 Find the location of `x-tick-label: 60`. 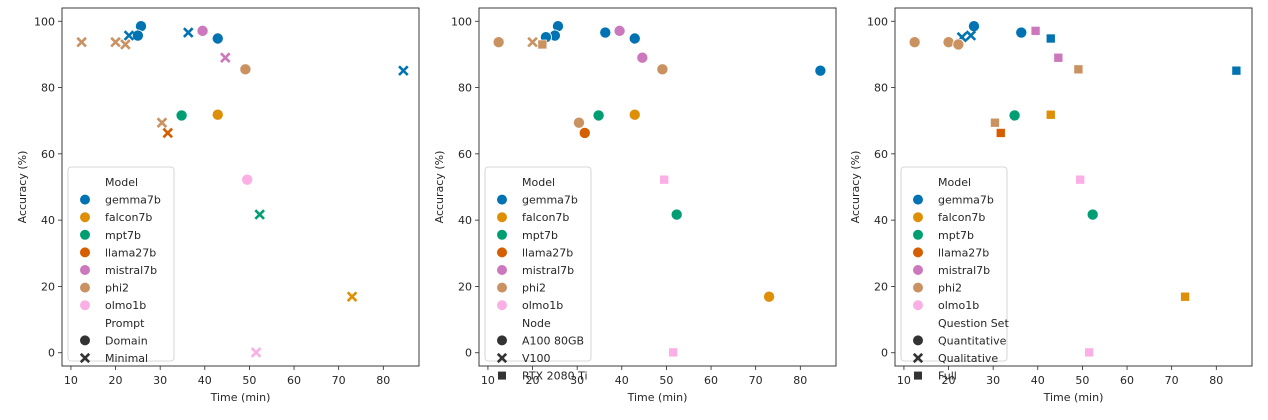

x-tick-label: 60 is located at coordinates (294, 380).